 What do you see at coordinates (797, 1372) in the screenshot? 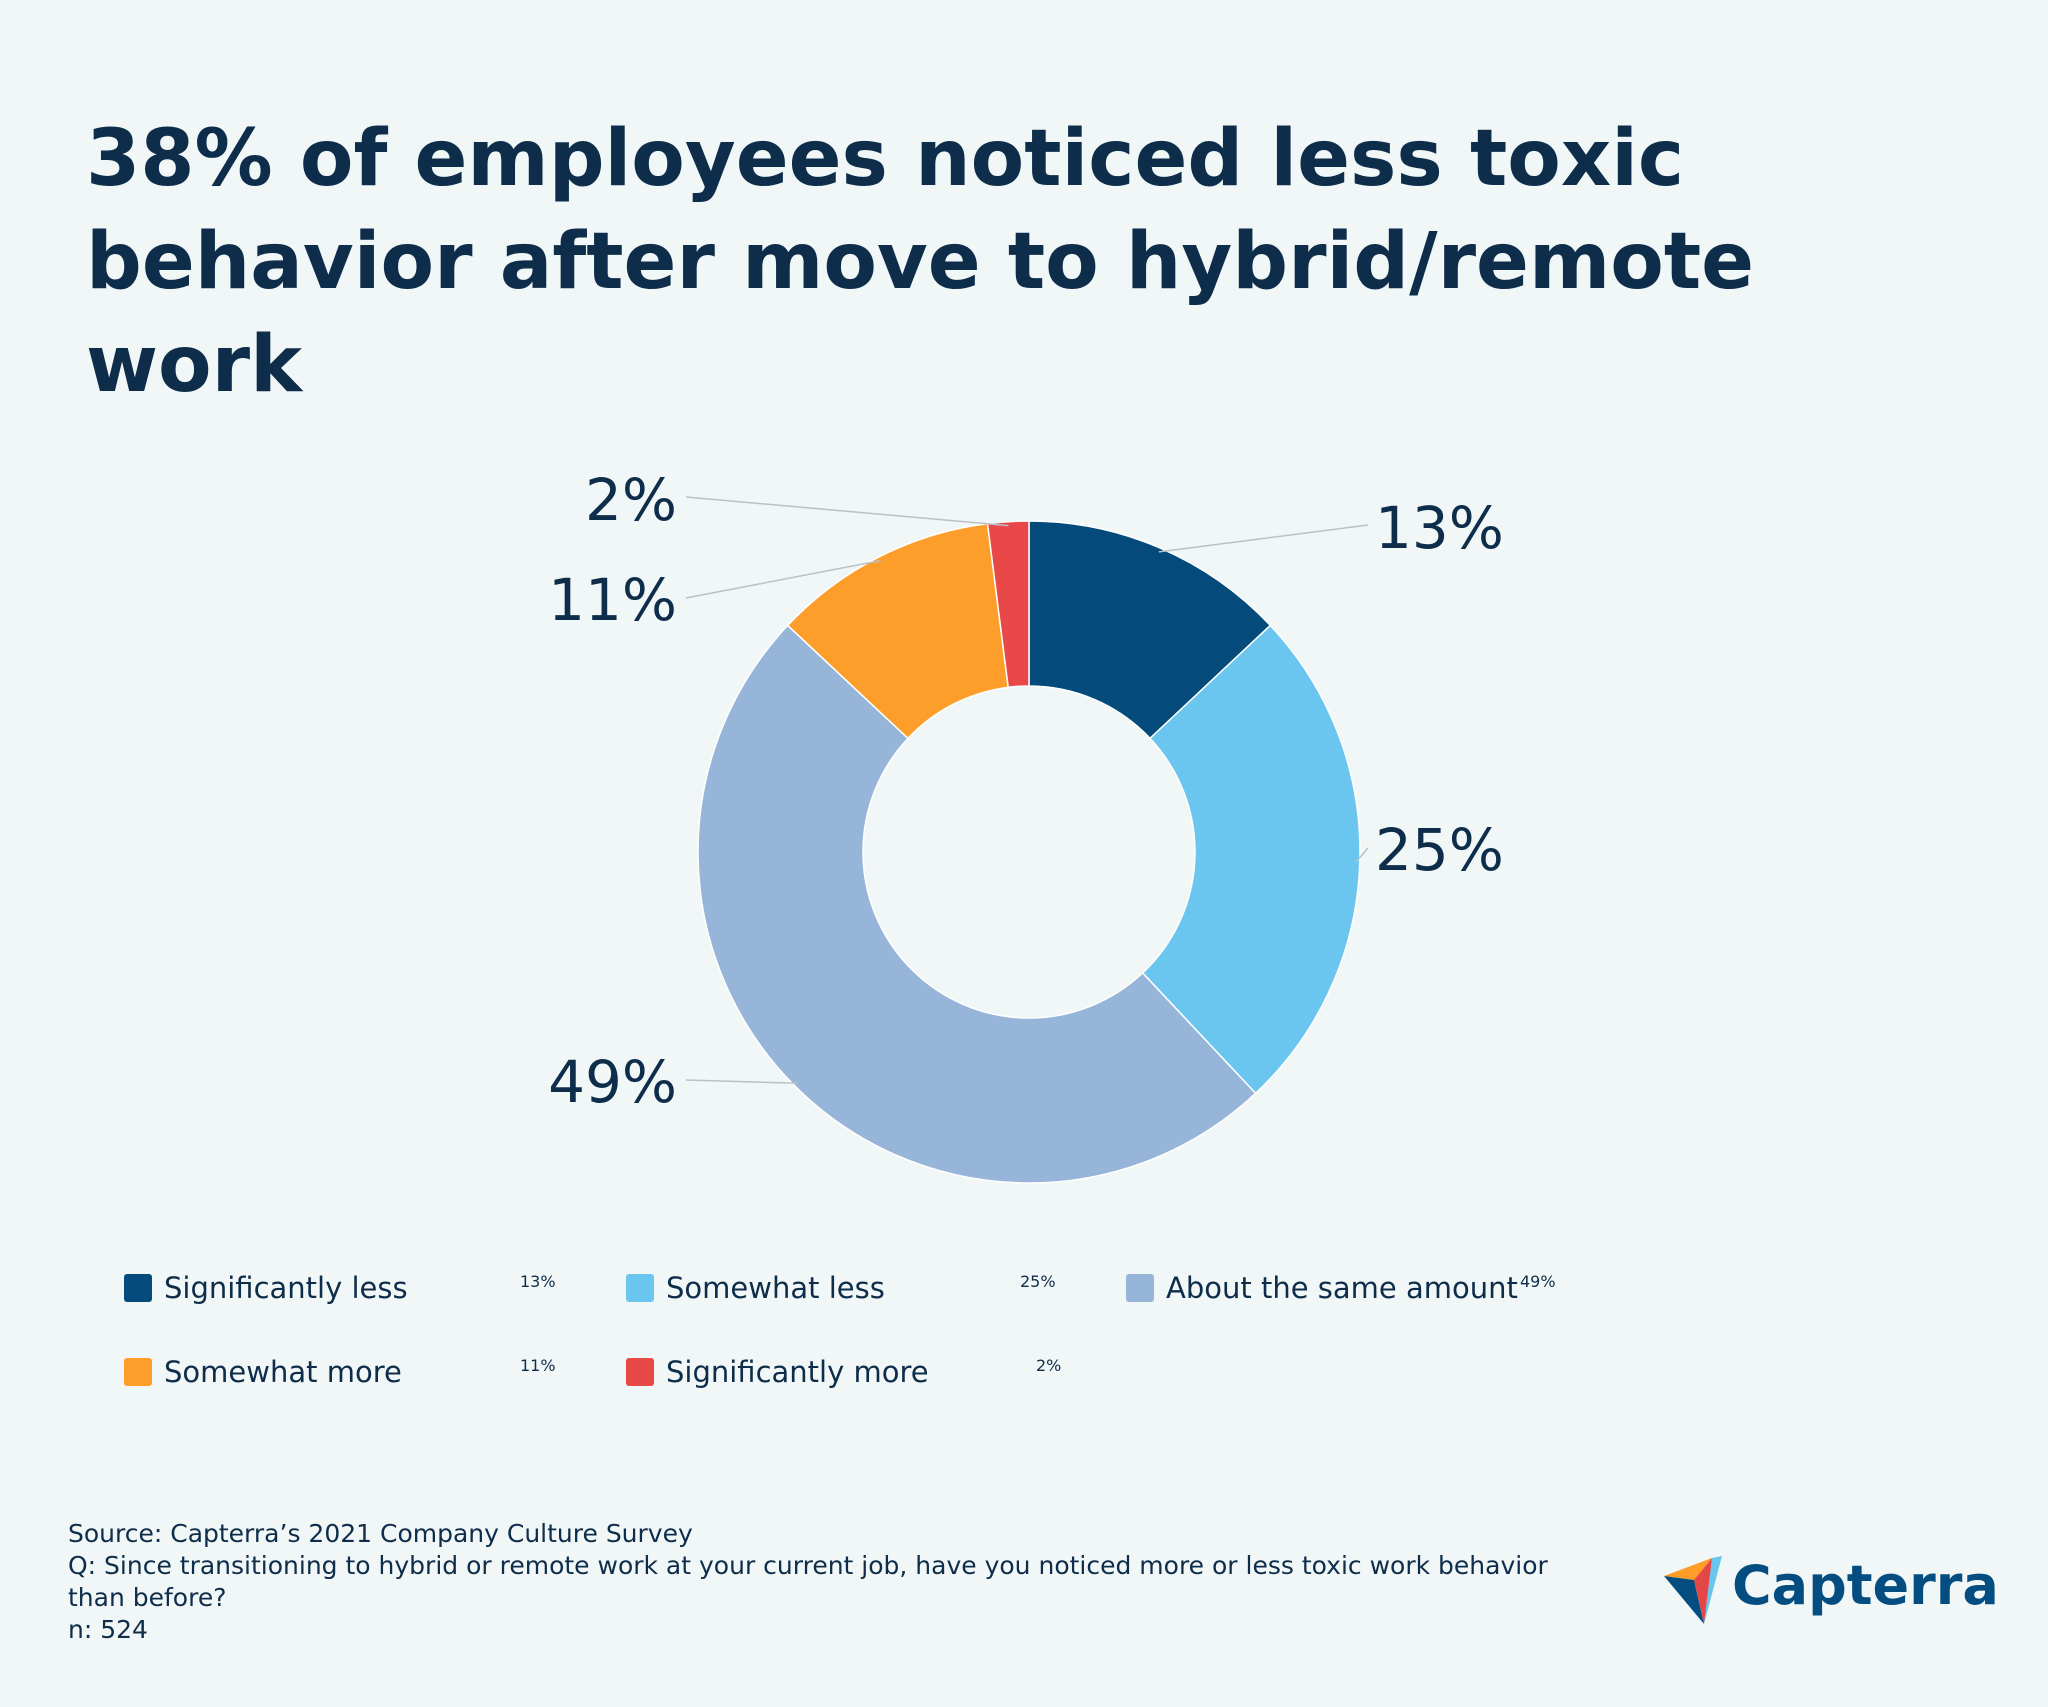
I see `legend-label: Significantly more` at bounding box center [797, 1372].